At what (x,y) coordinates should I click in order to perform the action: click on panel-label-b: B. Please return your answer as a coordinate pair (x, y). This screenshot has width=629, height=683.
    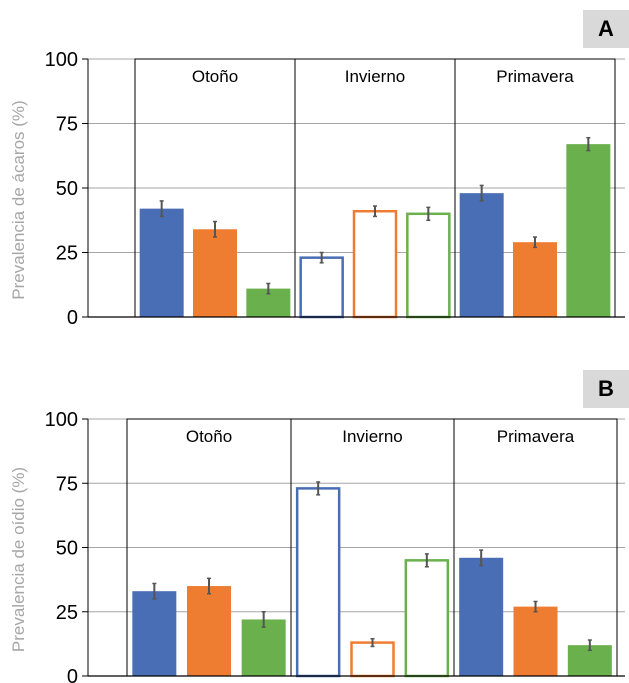
    Looking at the image, I should click on (606, 389).